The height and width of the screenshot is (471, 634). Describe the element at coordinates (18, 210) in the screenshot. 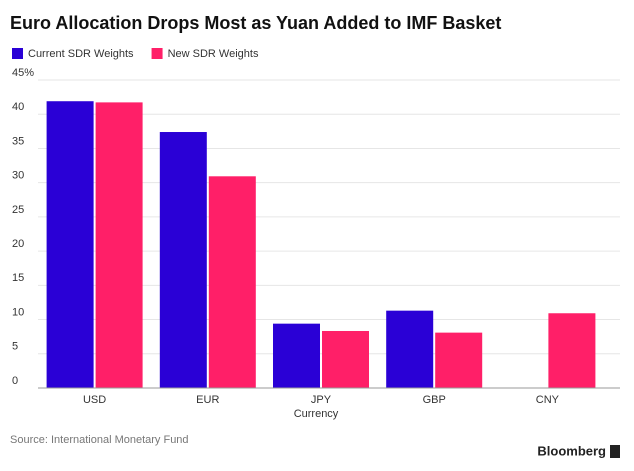

I see `y-tick-label: 25` at that location.